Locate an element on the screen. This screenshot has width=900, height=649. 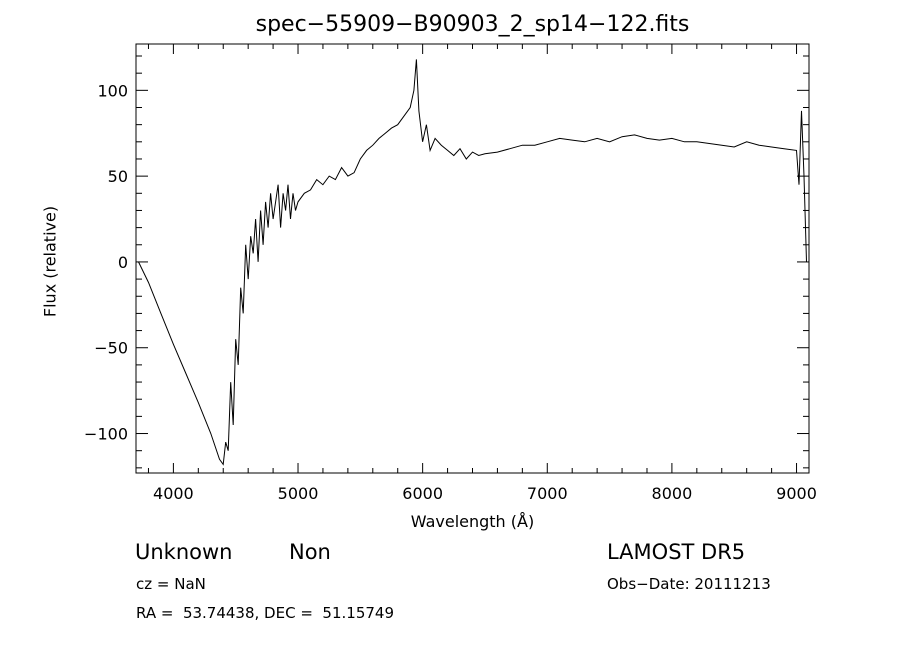
x-tick-label: 4000 is located at coordinates (173, 493).